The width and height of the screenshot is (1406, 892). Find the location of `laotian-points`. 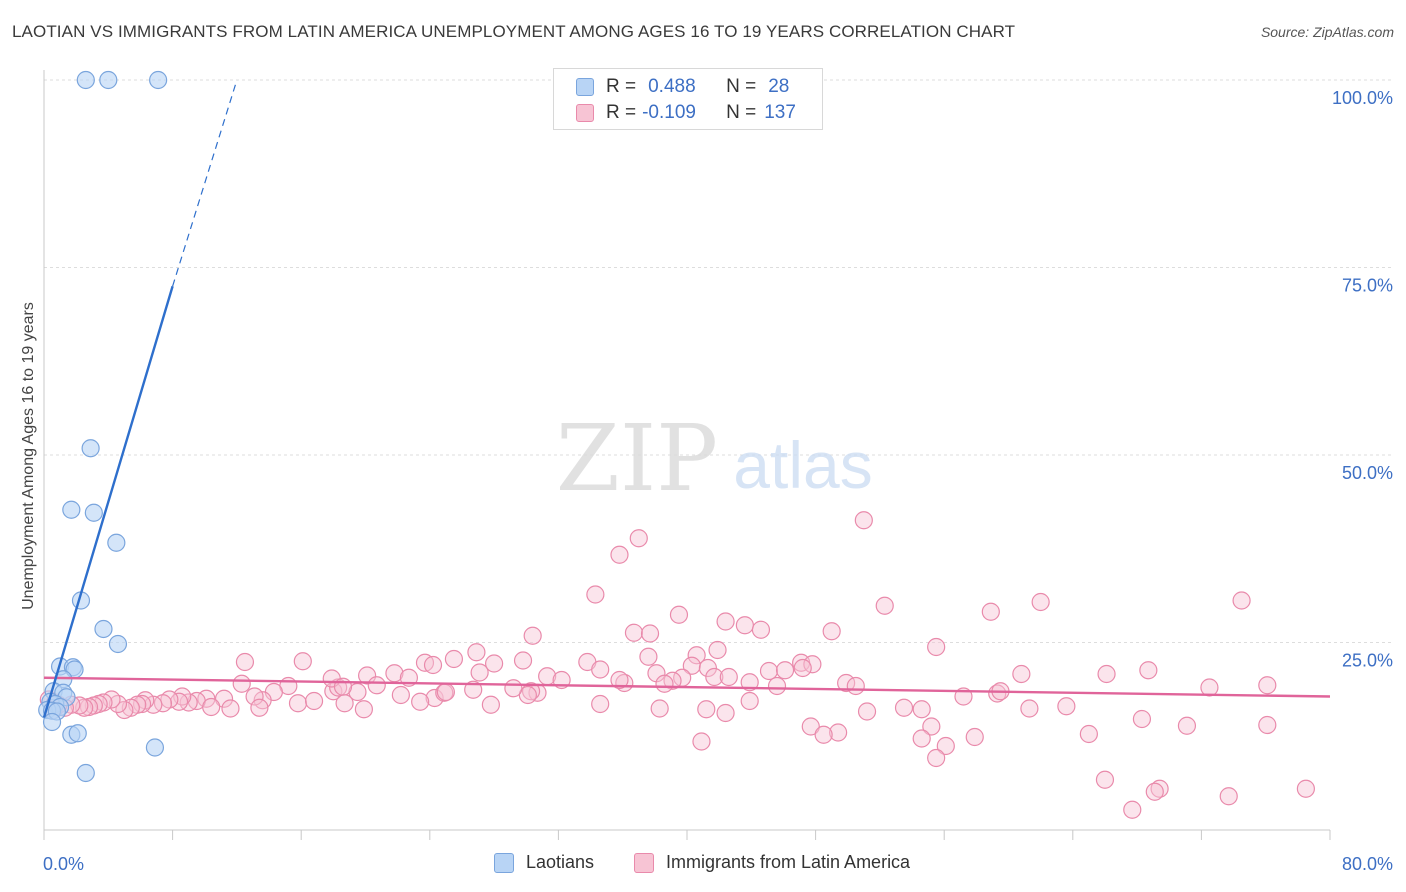

laotian-points is located at coordinates (103, 426).